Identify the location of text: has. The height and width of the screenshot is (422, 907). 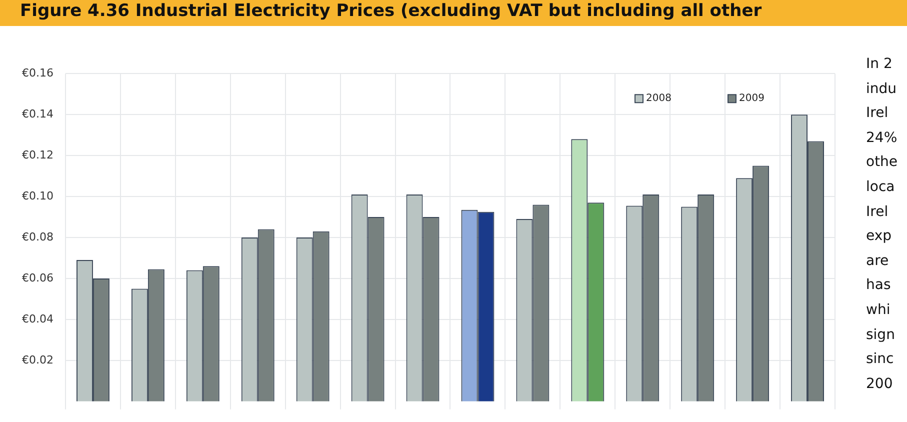
(879, 286).